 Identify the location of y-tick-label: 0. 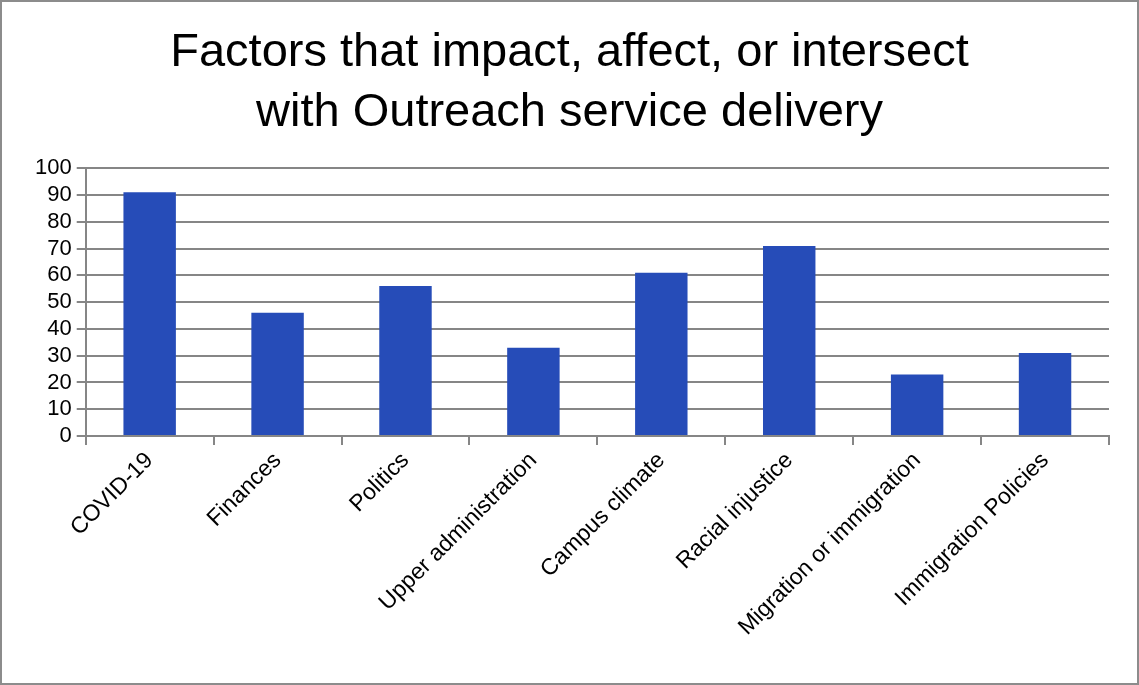
(65, 435).